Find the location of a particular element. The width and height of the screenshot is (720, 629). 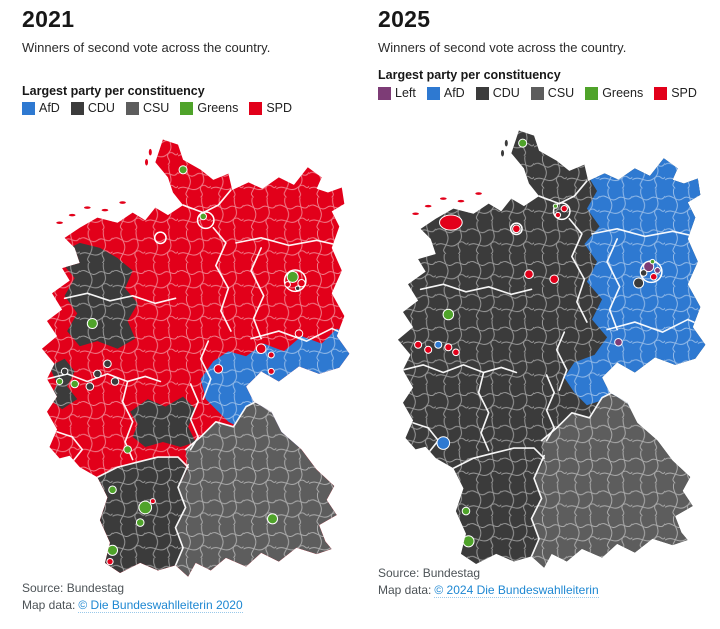

spot-erfurt-spd is located at coordinates (218, 369).